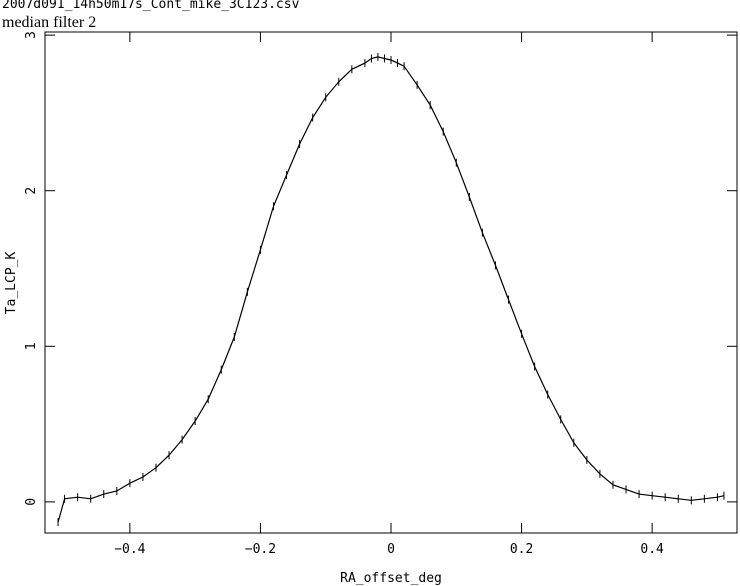 The image size is (740, 586). I want to click on chart-subtitle: median filter 2, so click(49, 22).